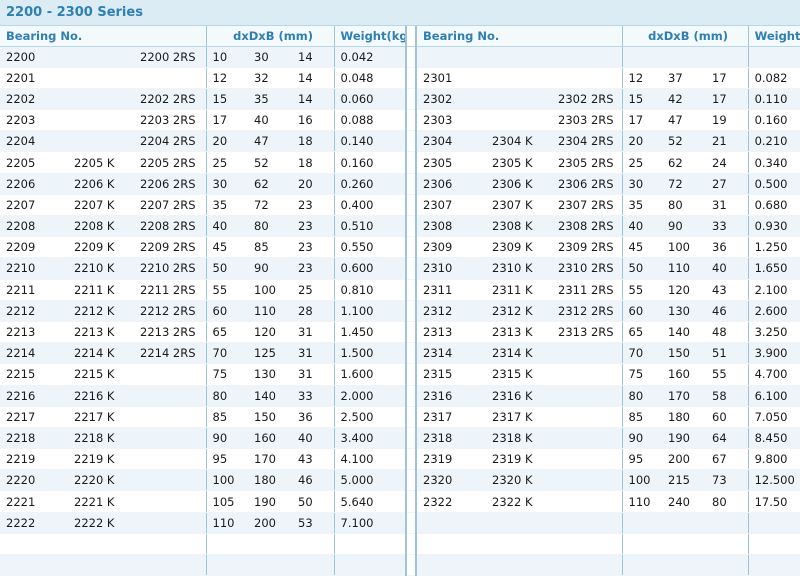  Describe the element at coordinates (227, 544) in the screenshot. I see `left-bore-d-cell` at that location.